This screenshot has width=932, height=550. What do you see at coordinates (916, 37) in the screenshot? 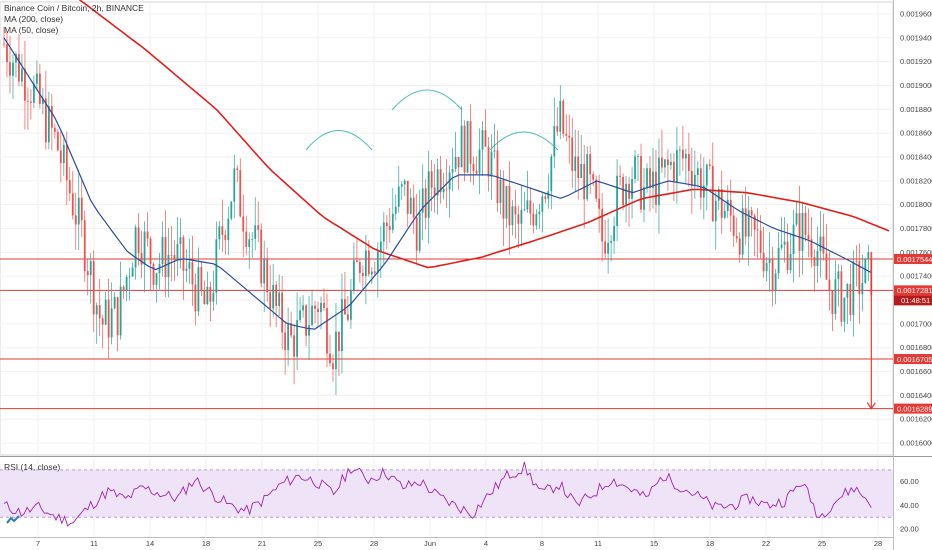
I see `y-tick-label: 0.0019400` at bounding box center [916, 37].